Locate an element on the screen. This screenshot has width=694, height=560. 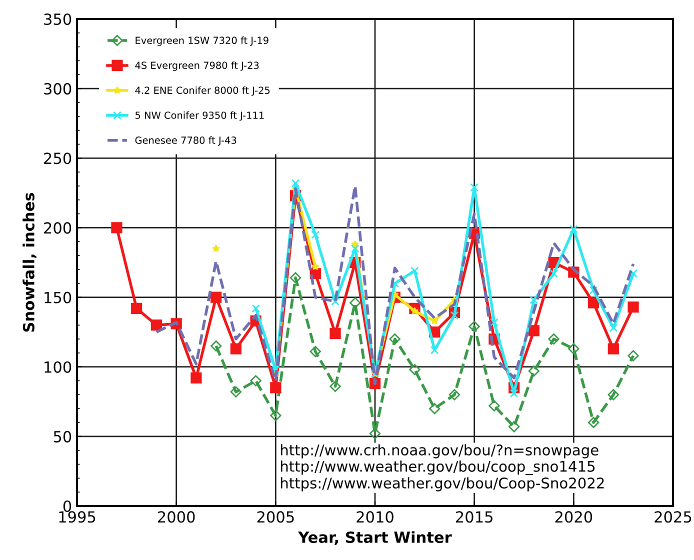
y-axis-title: Snowfall, inches is located at coordinates (29, 262).